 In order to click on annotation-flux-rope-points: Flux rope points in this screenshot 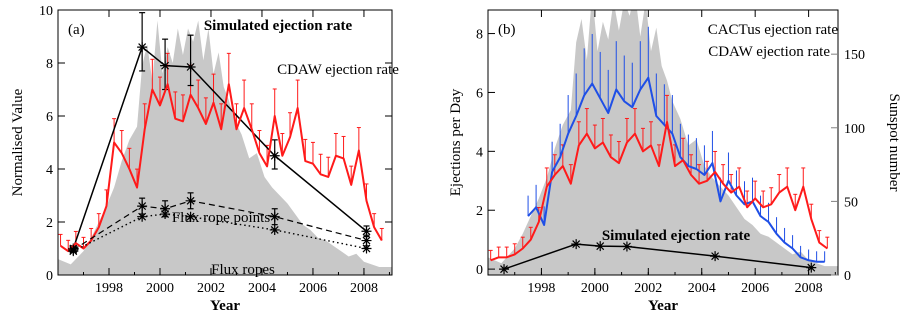, I will do `click(221, 218)`.